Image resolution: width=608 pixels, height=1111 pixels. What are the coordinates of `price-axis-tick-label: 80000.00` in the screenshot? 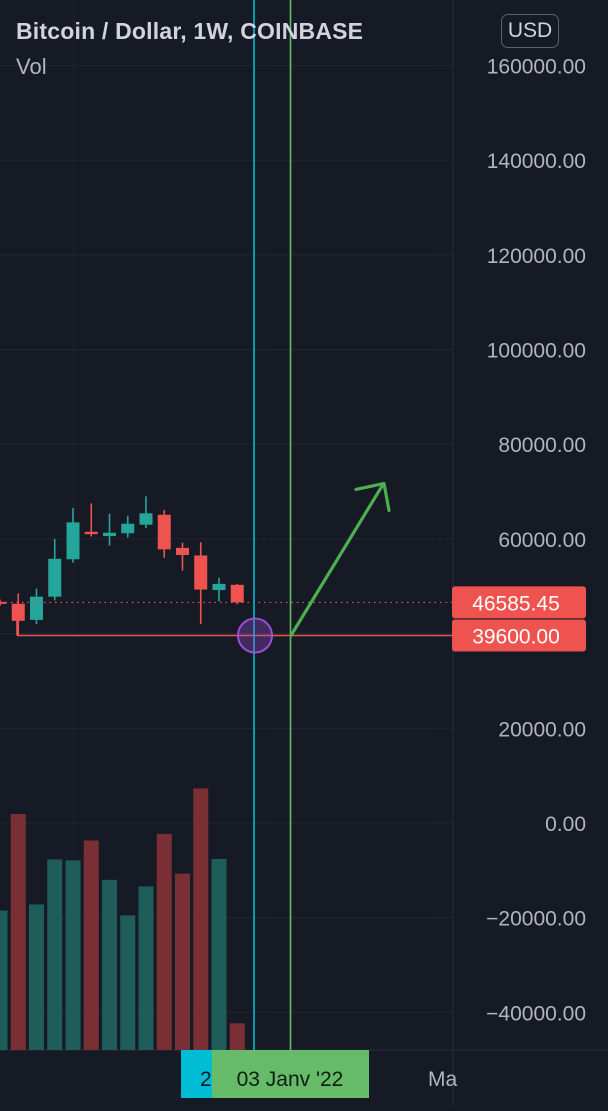 It's located at (542, 445).